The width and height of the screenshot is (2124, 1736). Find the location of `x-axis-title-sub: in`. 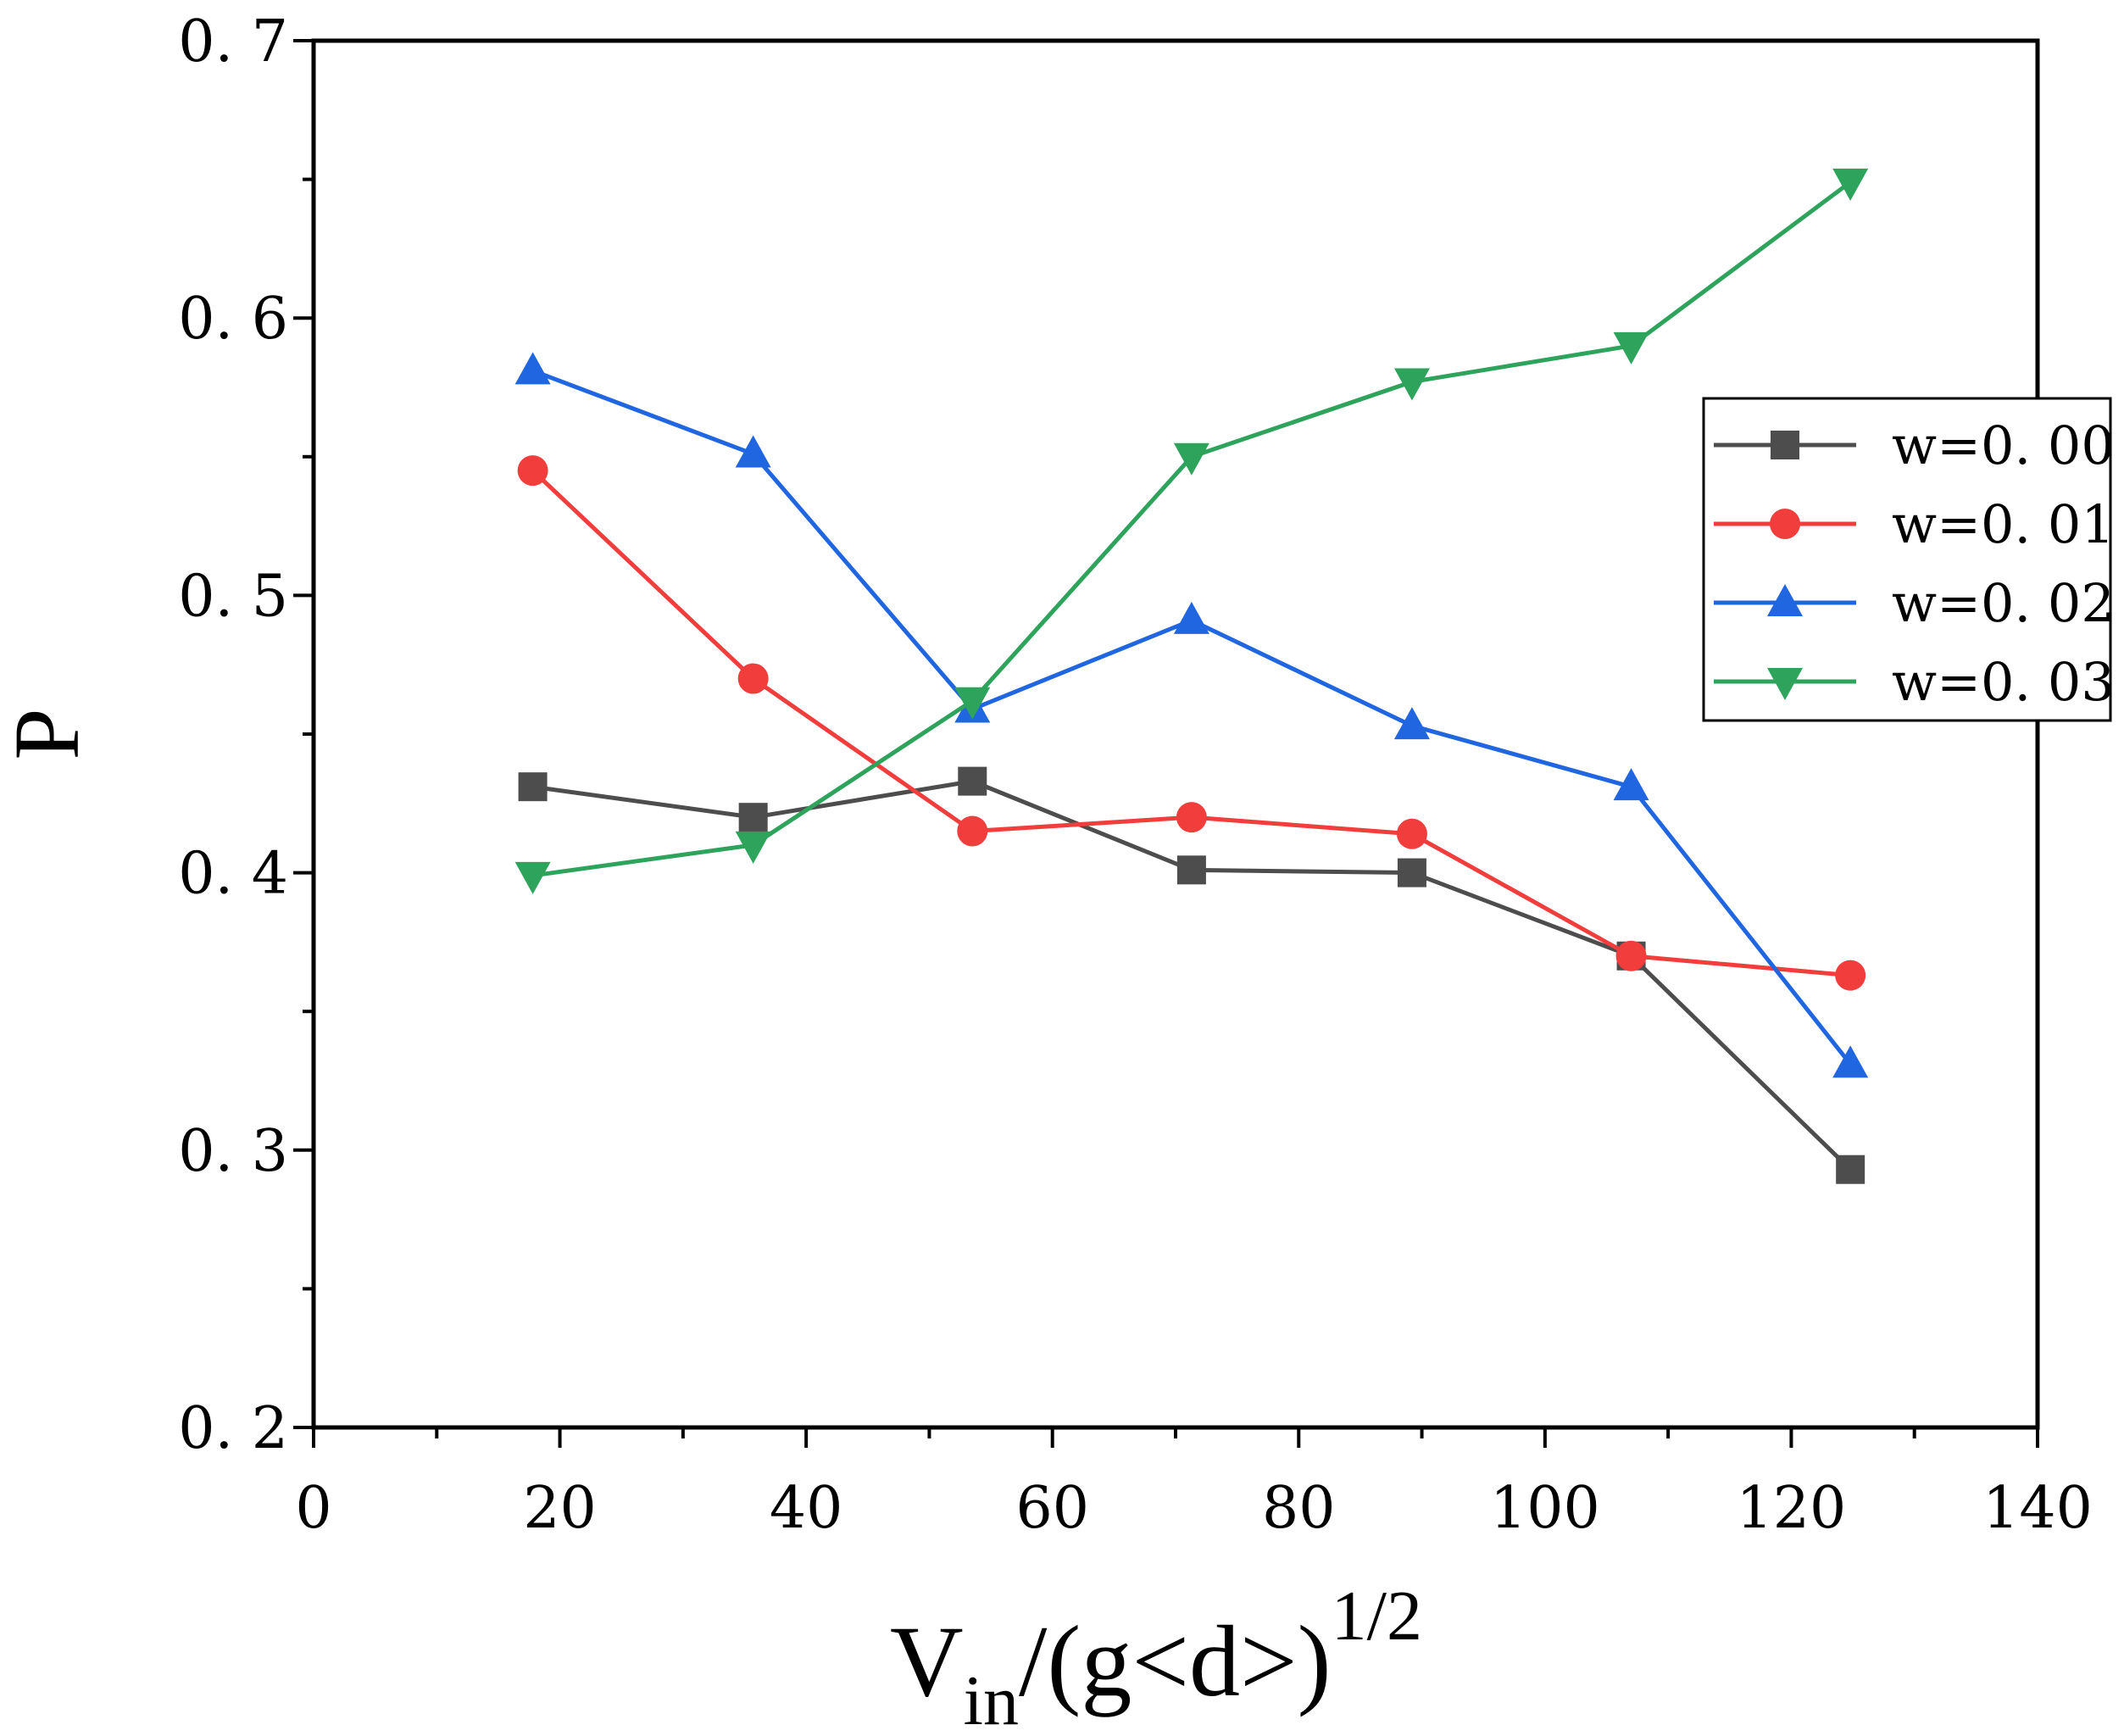

x-axis-title-sub: in is located at coordinates (991, 1698).